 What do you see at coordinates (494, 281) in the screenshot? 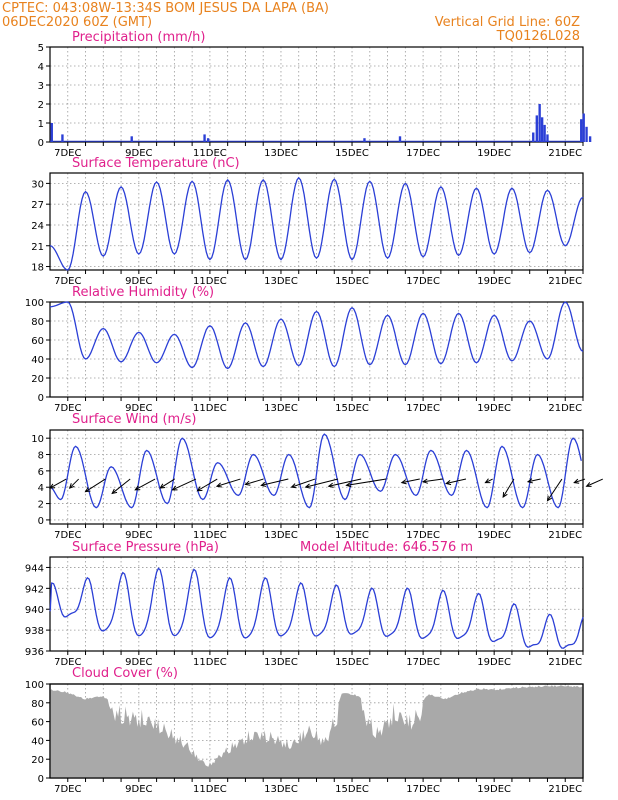
I see `temp-date-tick-label: 19DEC` at bounding box center [494, 281].